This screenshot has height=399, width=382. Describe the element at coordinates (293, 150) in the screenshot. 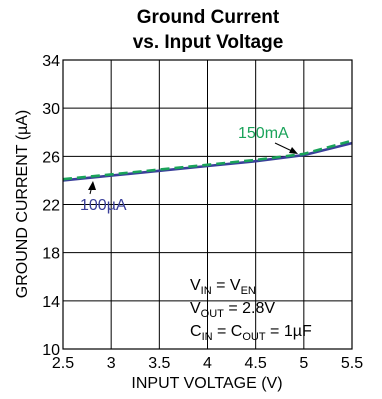

I see `arrowhead-150ma` at that location.